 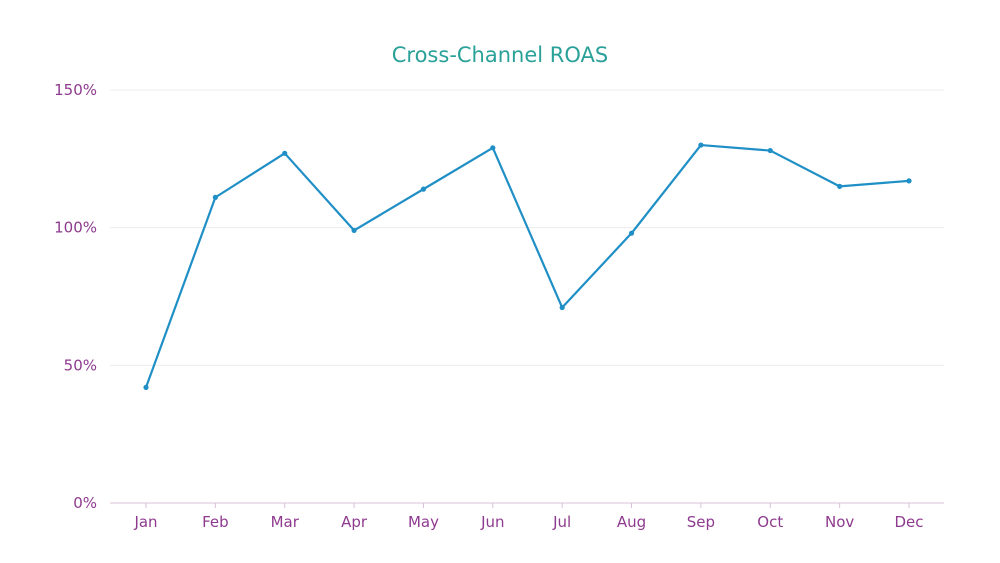 I want to click on x-tick-label: Sep, so click(x=701, y=522).